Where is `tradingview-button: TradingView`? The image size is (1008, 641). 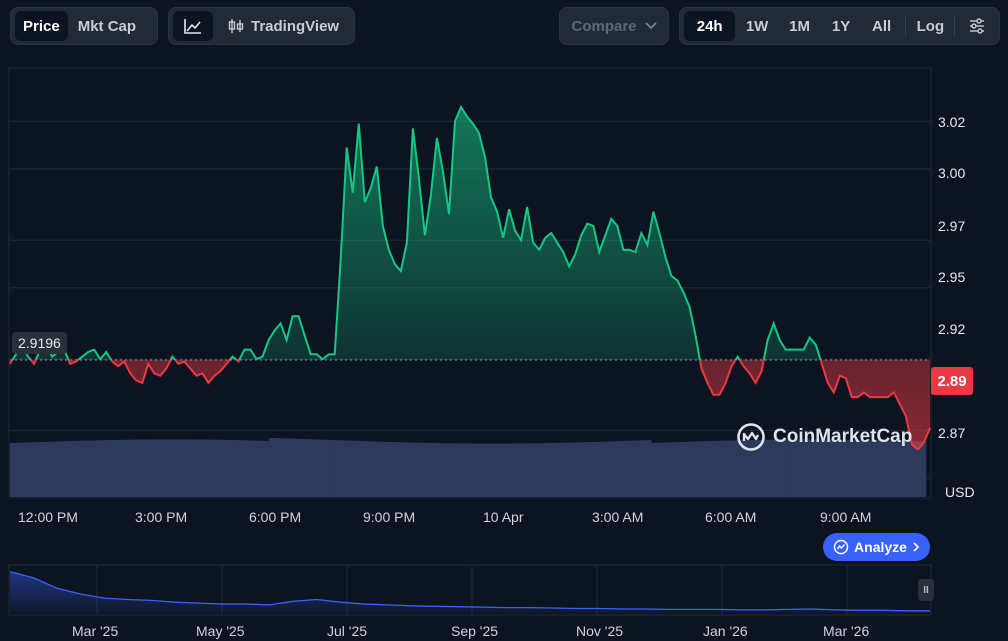 tradingview-button: TradingView is located at coordinates (283, 26).